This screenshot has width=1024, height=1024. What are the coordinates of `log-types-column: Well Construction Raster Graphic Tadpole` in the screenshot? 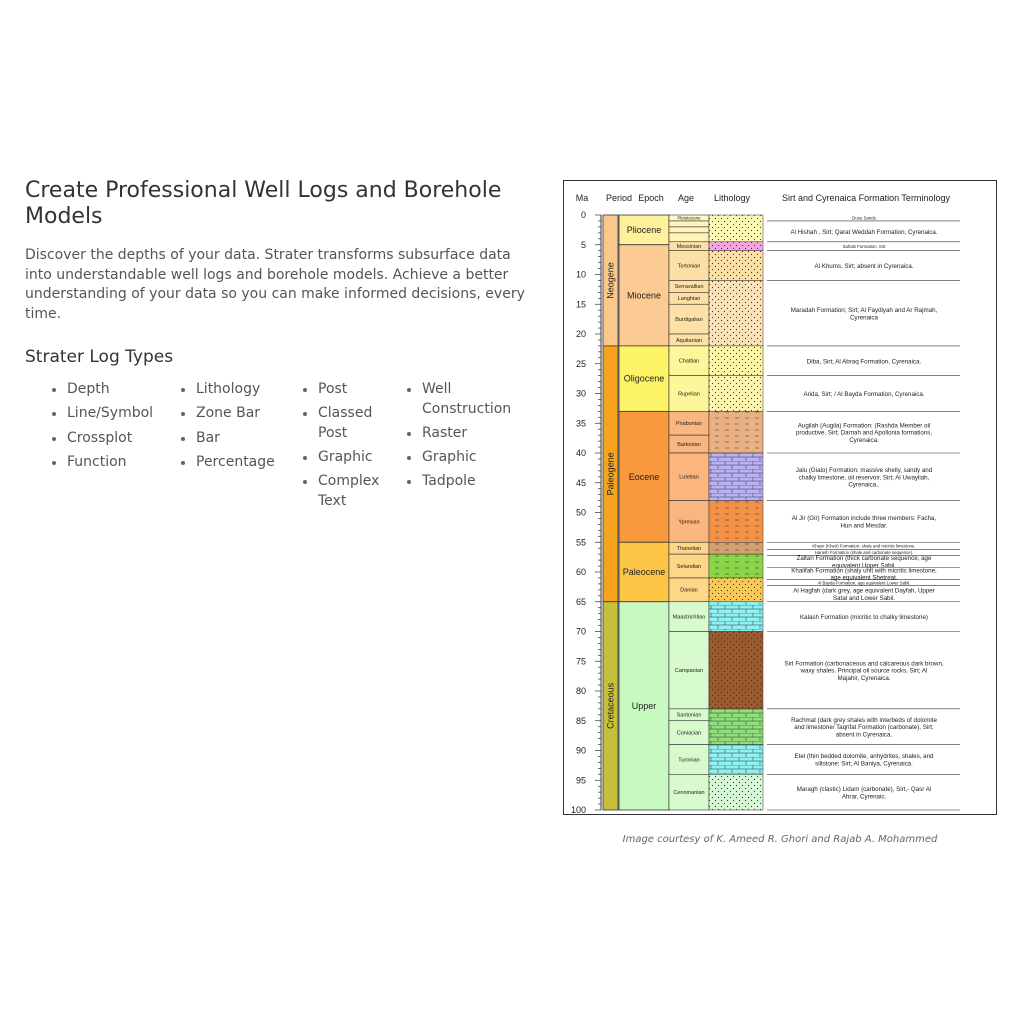 It's located at (467, 438).